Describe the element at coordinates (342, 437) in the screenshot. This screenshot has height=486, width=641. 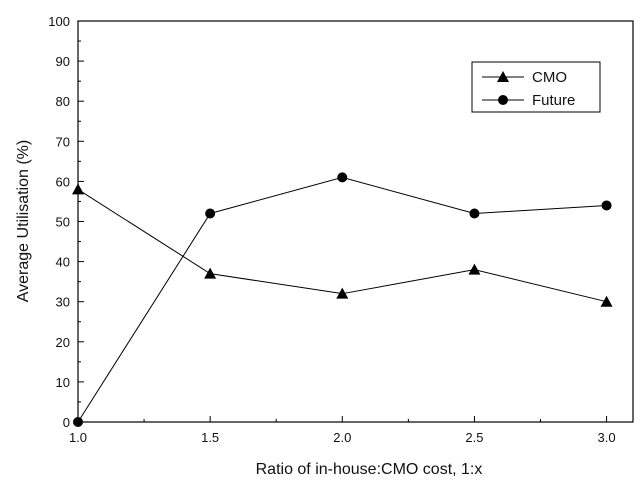
I see `x-tick-label: 2.0` at that location.